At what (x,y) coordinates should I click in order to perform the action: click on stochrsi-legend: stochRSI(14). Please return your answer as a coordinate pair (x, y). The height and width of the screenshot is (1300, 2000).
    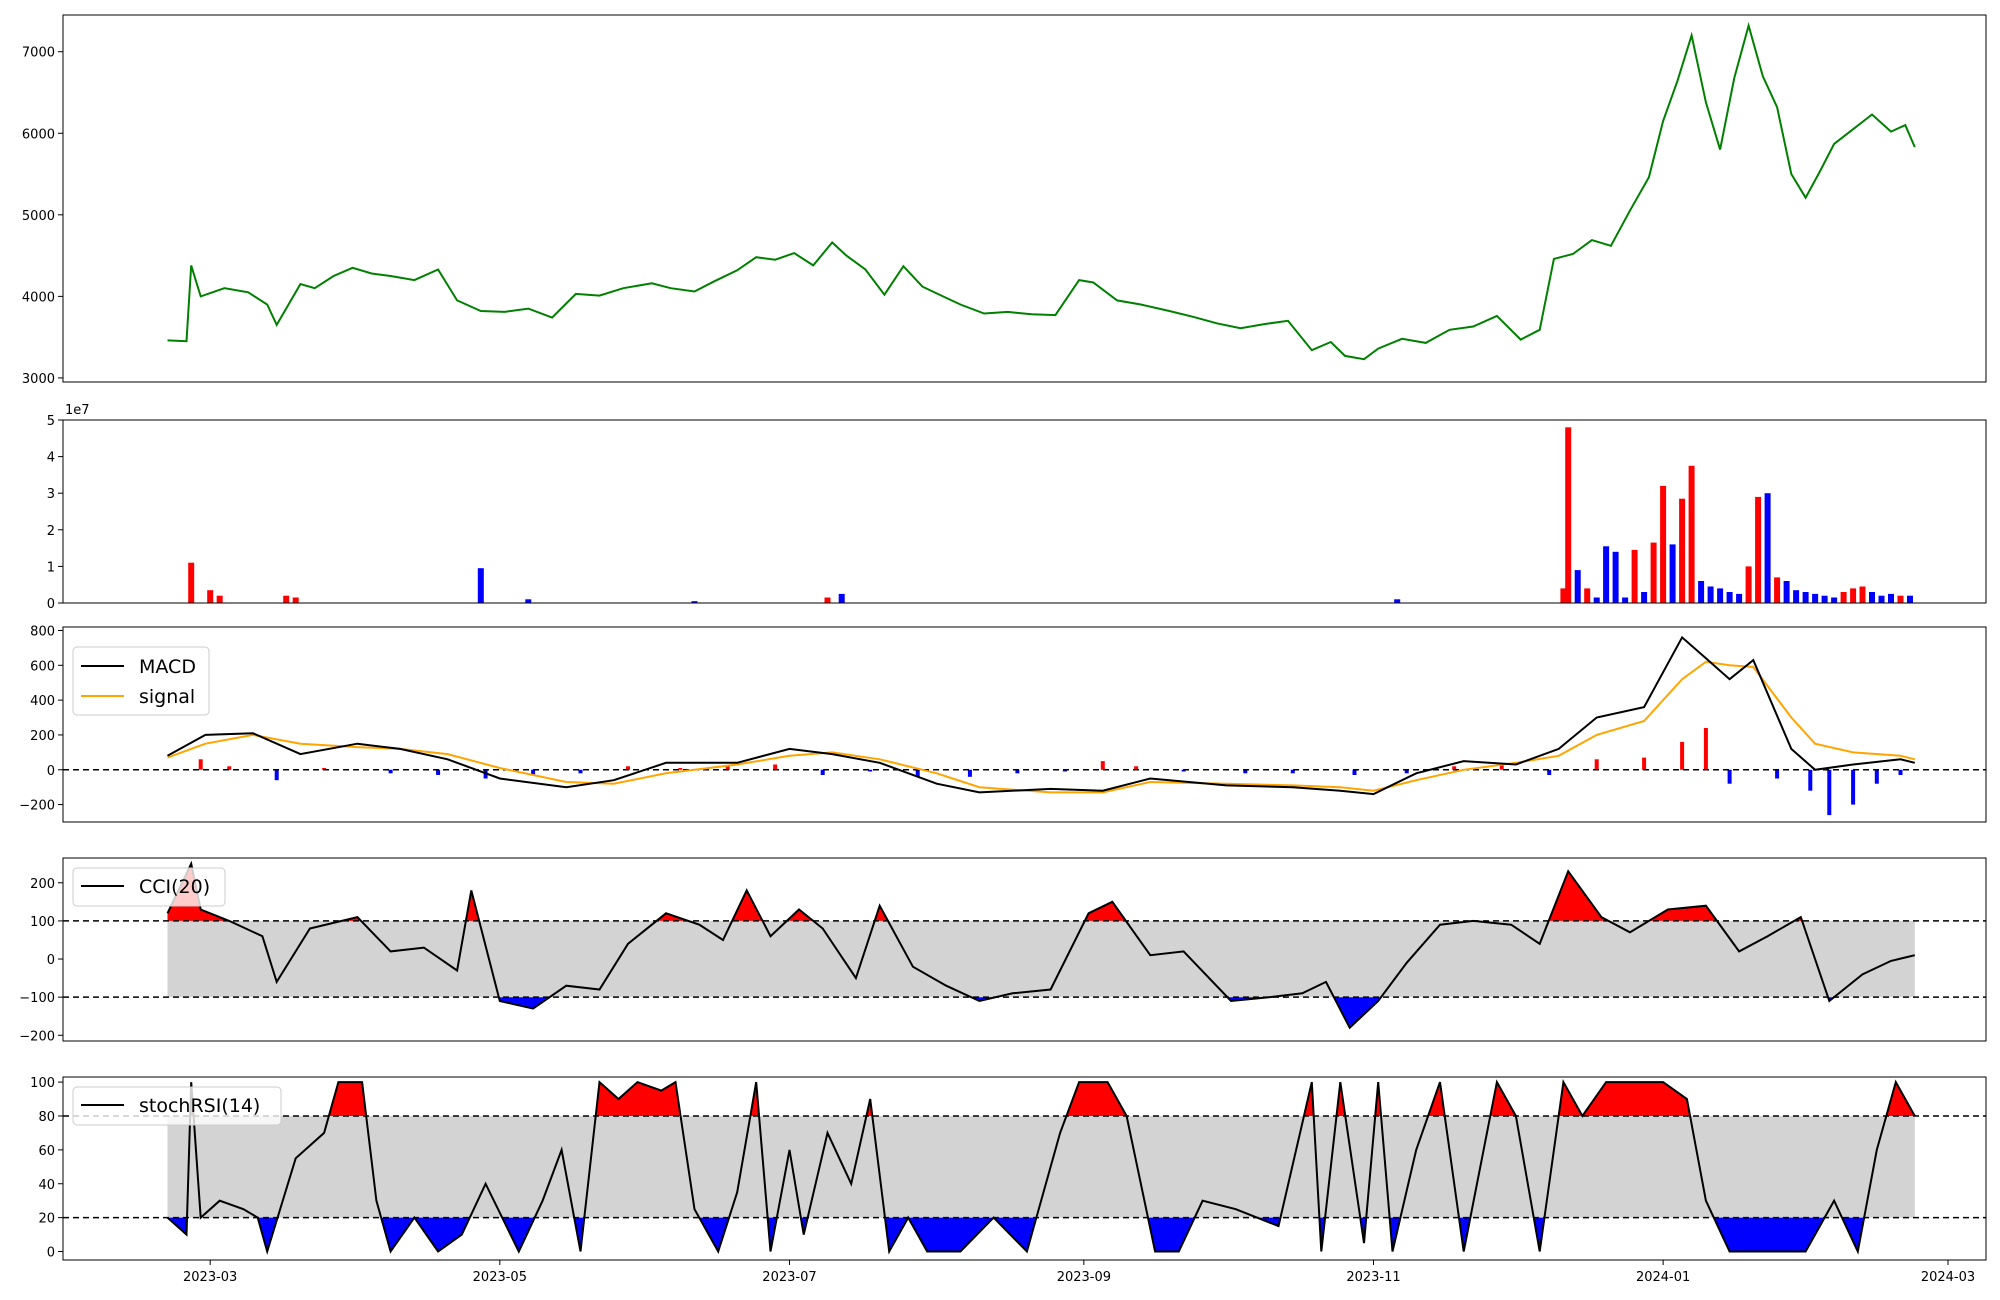
    Looking at the image, I should click on (177, 1106).